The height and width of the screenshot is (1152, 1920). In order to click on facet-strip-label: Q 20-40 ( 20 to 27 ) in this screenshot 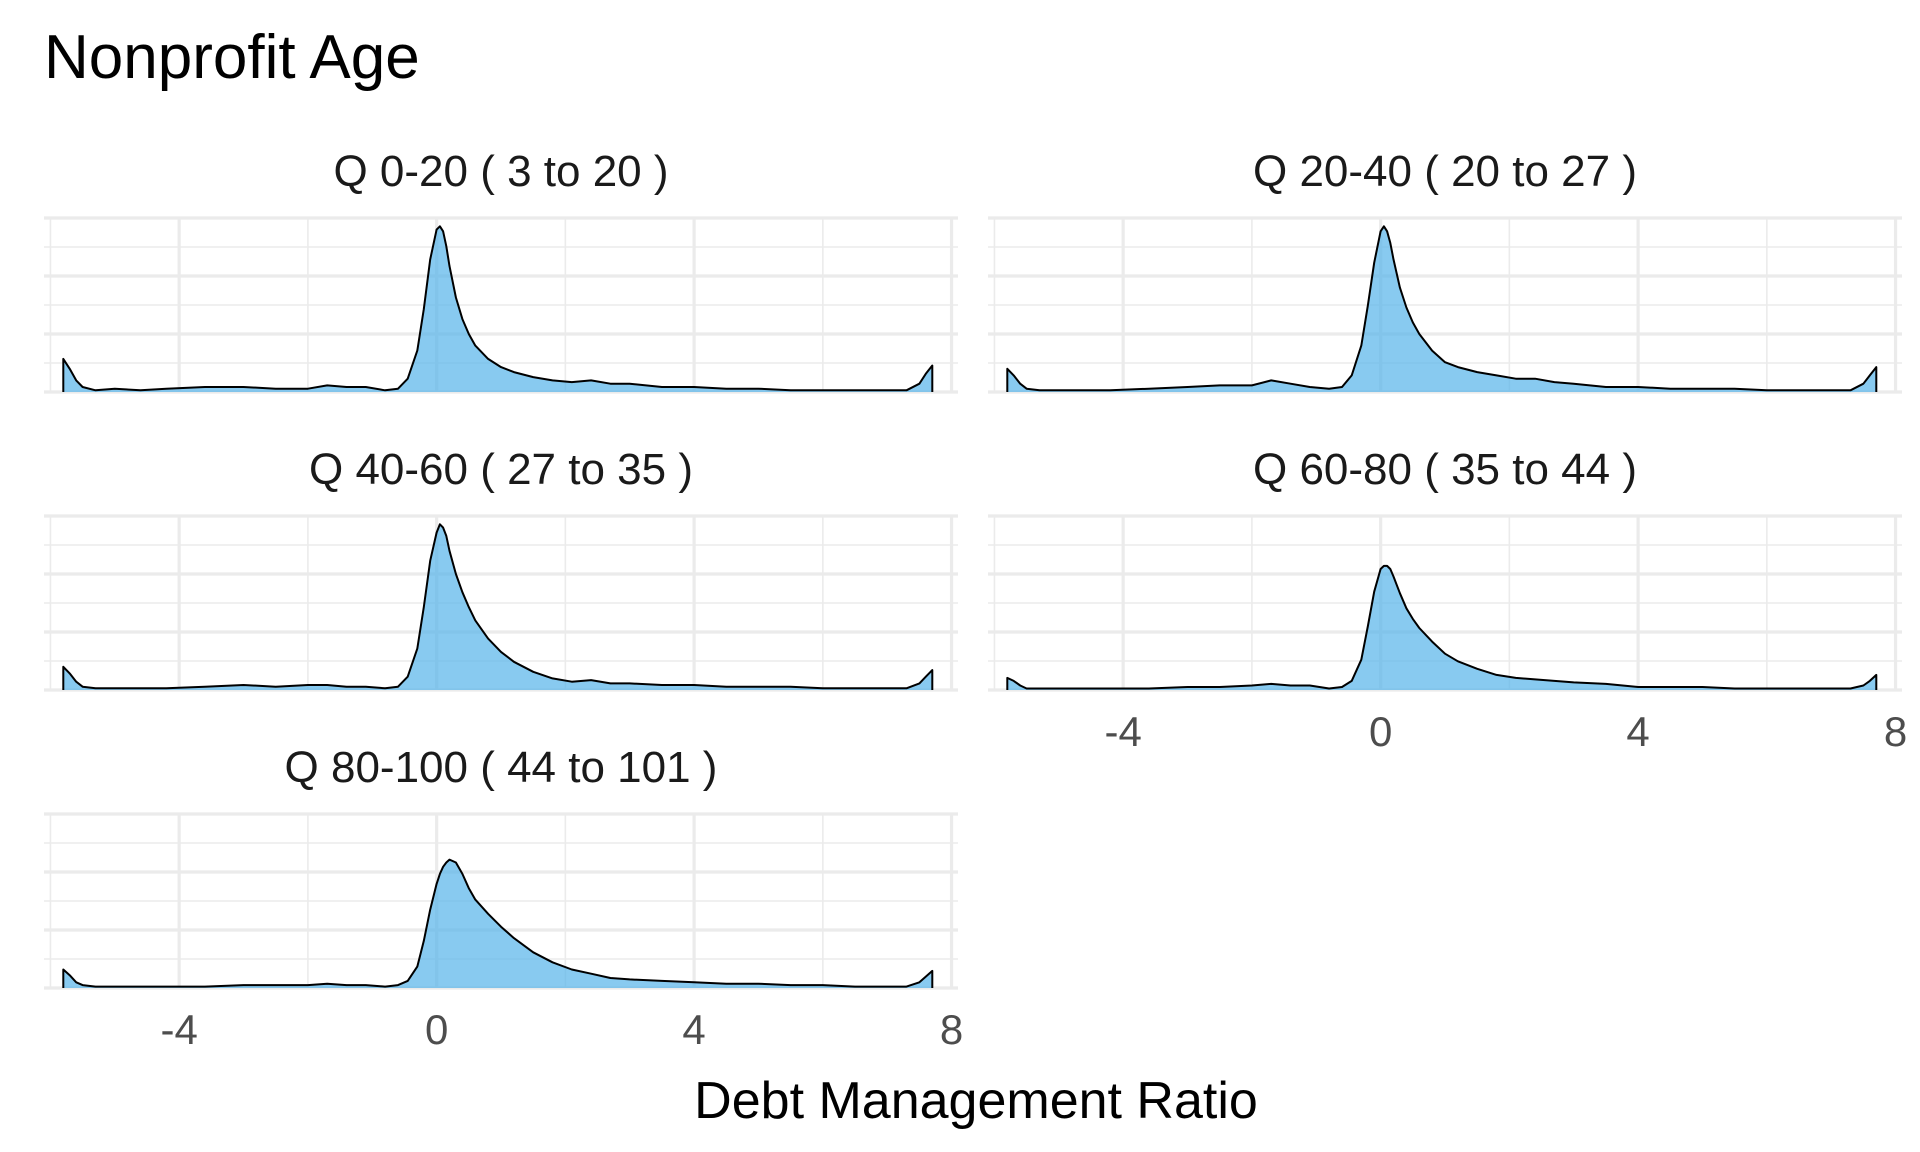, I will do `click(1445, 171)`.